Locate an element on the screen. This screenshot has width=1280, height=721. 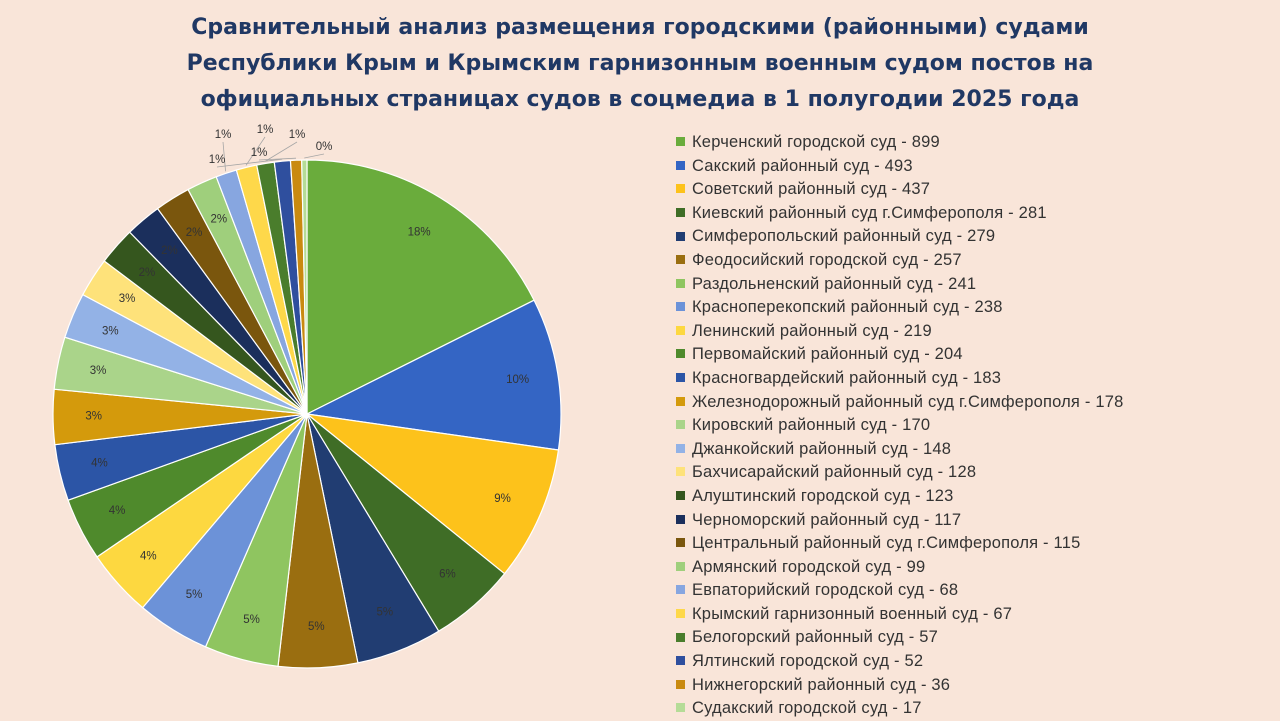
legend-entry: Советский районный суд - 437 is located at coordinates (976, 190).